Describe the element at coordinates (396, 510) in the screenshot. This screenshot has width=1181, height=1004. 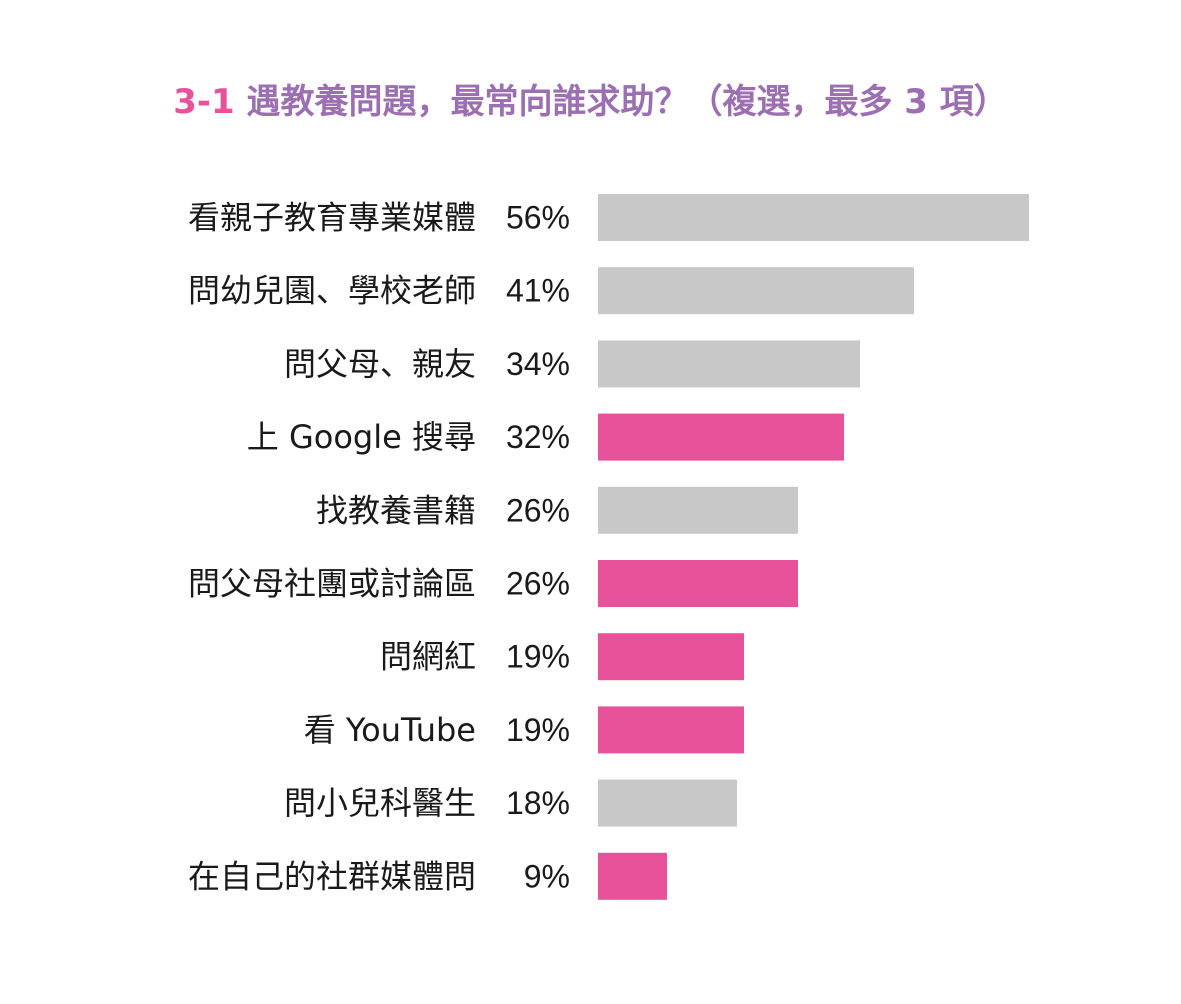
I see `category-label: 找教養書籍` at that location.